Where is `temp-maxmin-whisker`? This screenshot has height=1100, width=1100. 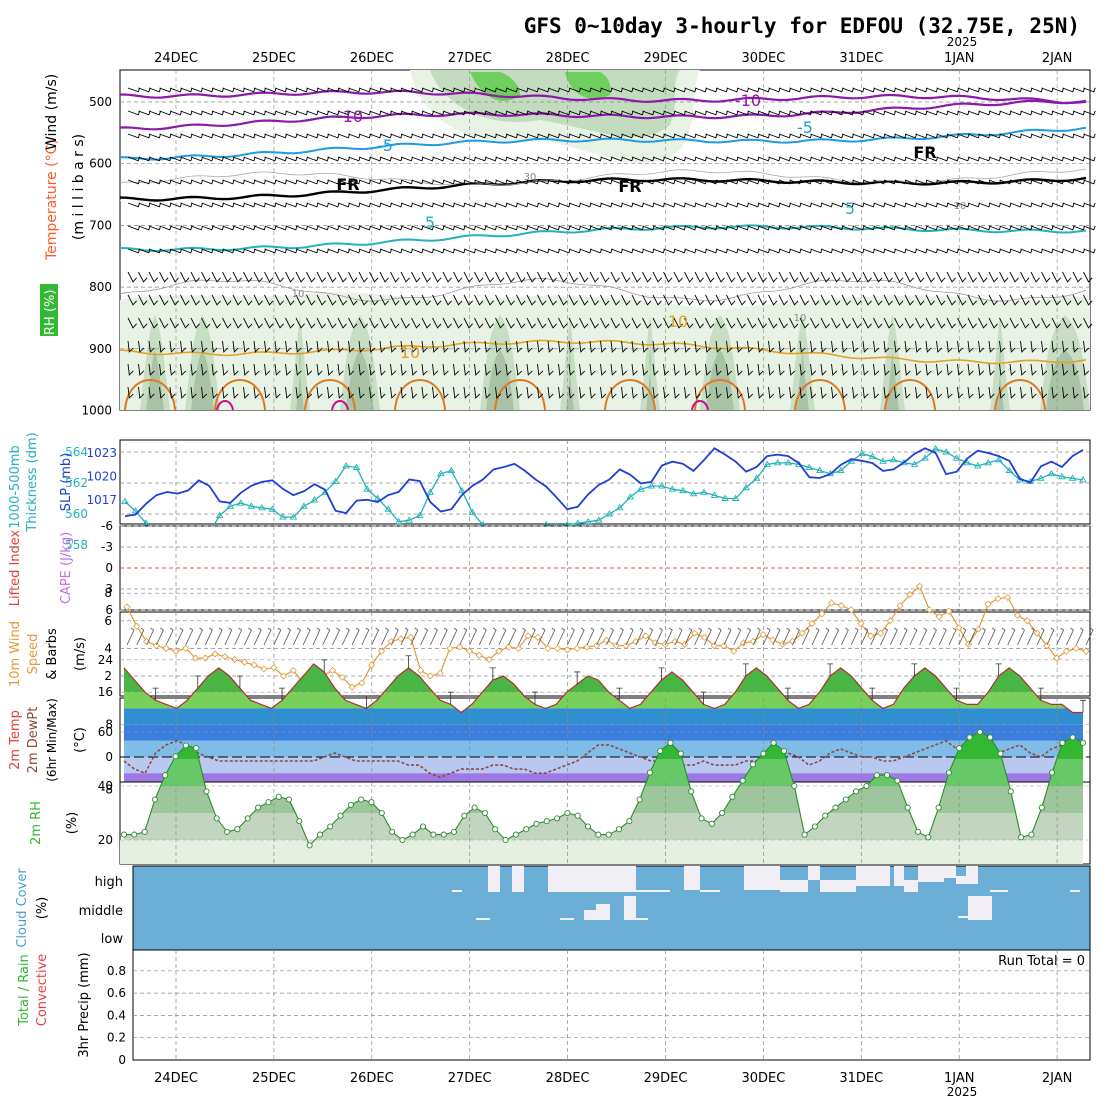 temp-maxmin-whisker is located at coordinates (282, 694).